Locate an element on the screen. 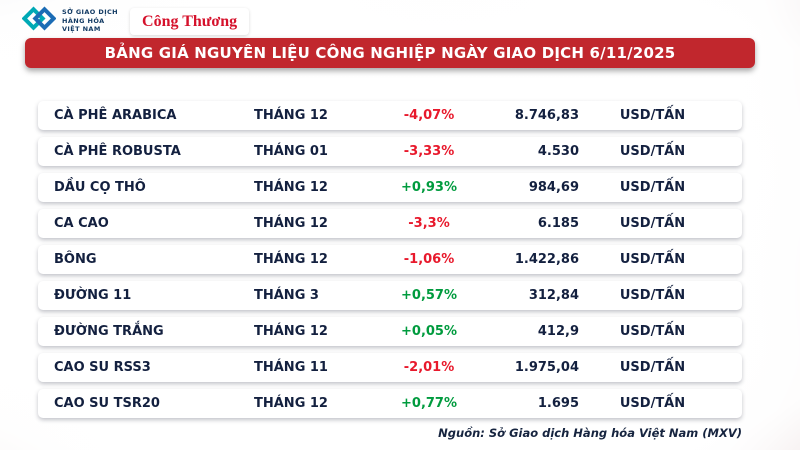  commodity-name: CÀ PHÊ ROBUSTA is located at coordinates (117, 151).